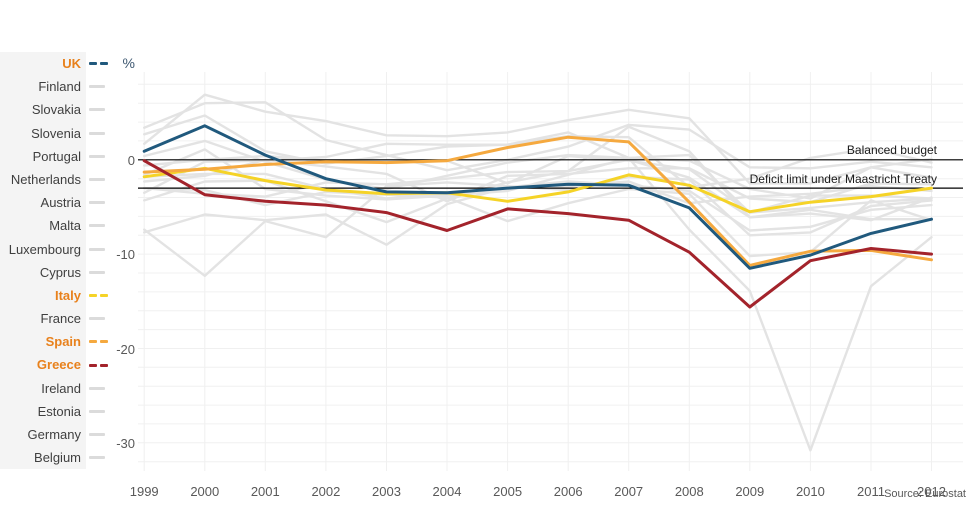 Image resolution: width=976 pixels, height=515 pixels. What do you see at coordinates (325, 491) in the screenshot?
I see `x-tick-label: 2002` at bounding box center [325, 491].